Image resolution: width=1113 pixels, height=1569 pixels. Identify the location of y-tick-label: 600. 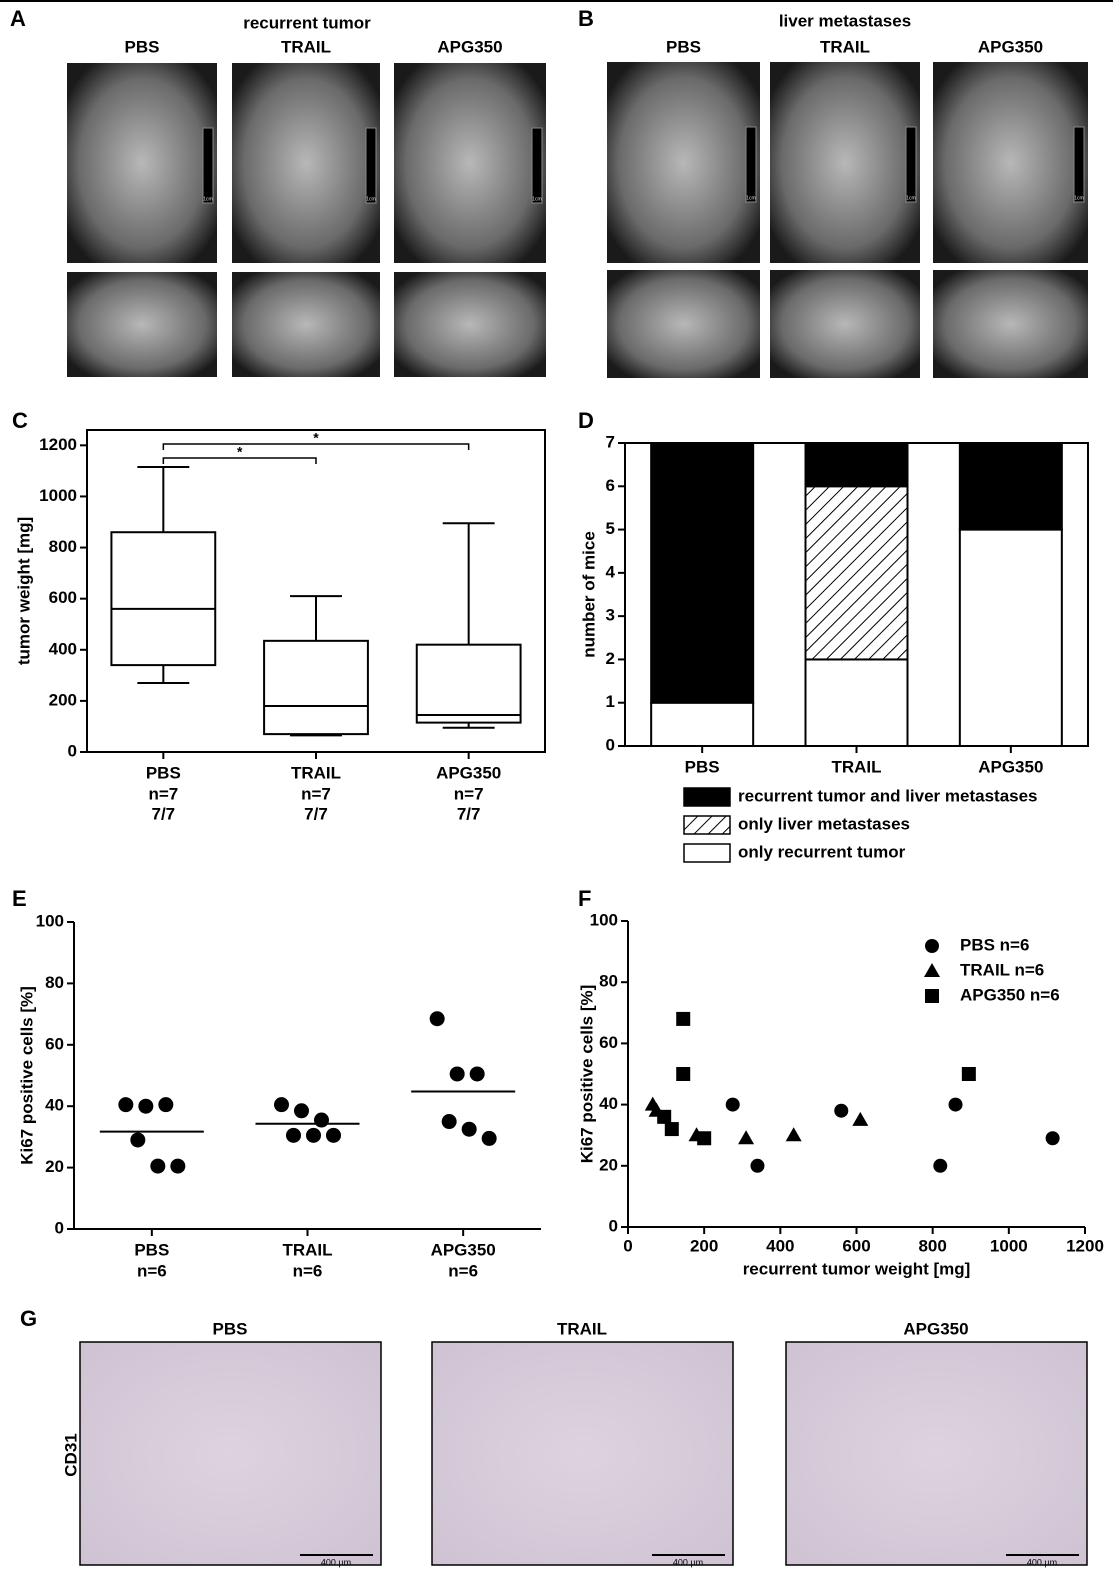
(63, 597).